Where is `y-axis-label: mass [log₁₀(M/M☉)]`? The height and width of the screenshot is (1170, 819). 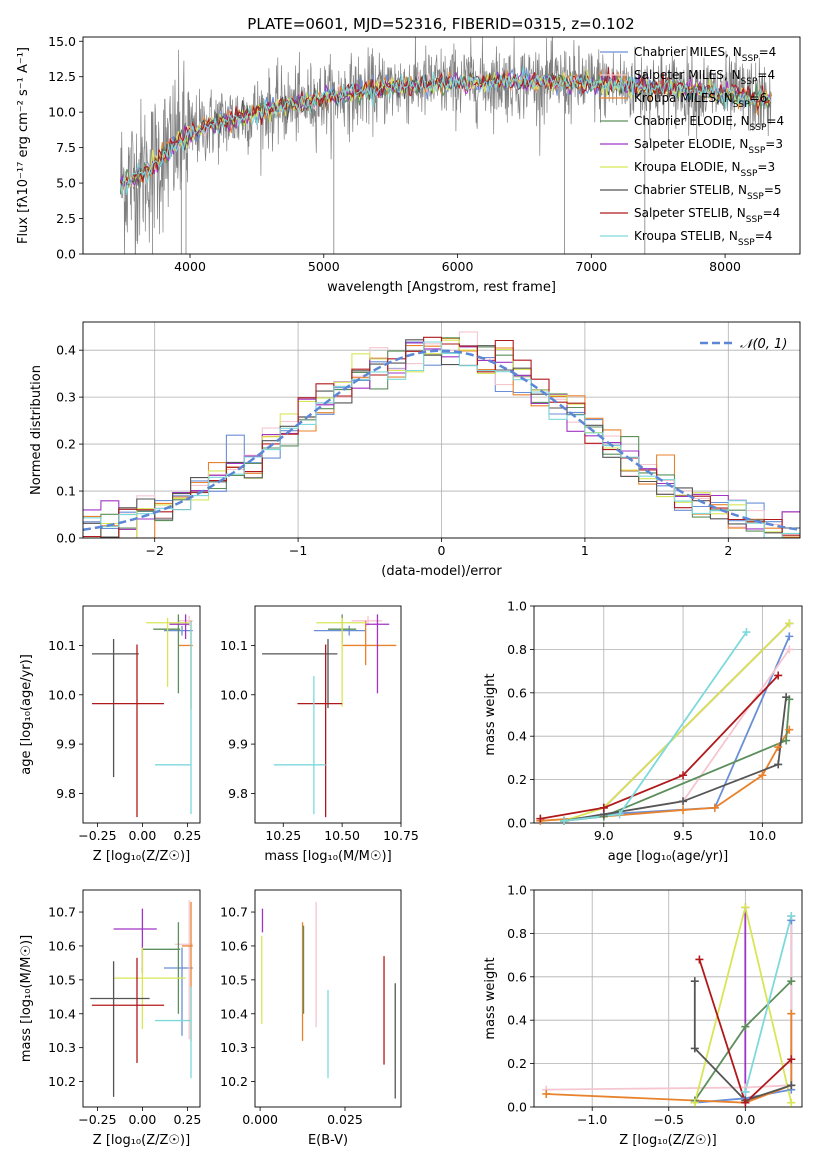
y-axis-label: mass [log₁₀(M/M☉)] is located at coordinates (26, 998).